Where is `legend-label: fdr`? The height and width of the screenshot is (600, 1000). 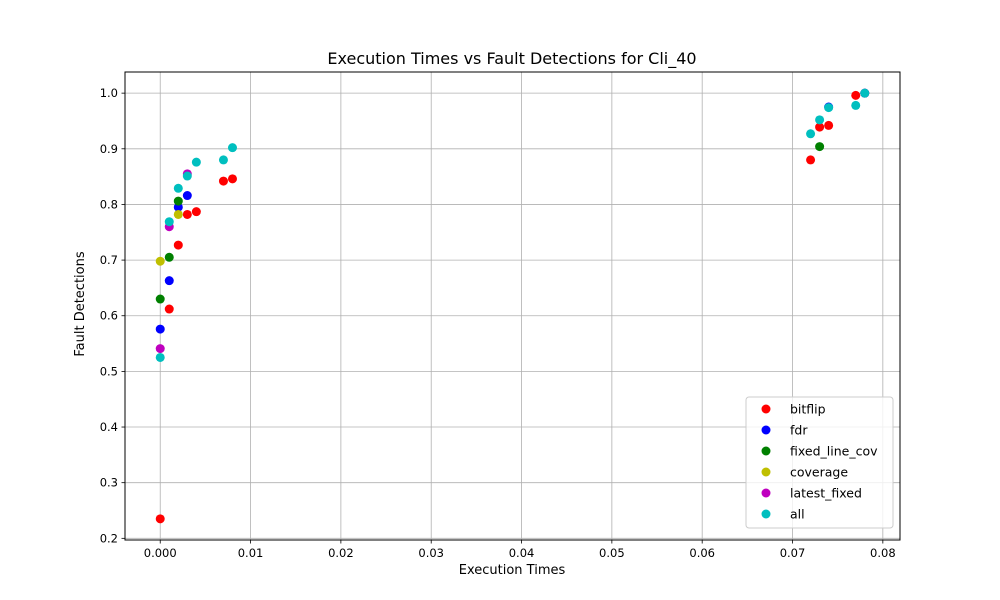
legend-label: fdr is located at coordinates (799, 430).